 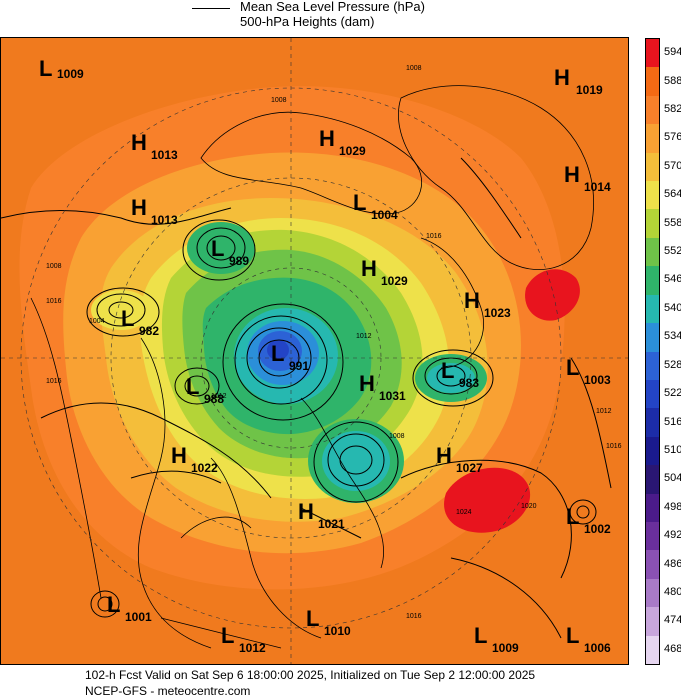 What do you see at coordinates (138, 617) in the screenshot?
I see `center-value: 1001` at bounding box center [138, 617].